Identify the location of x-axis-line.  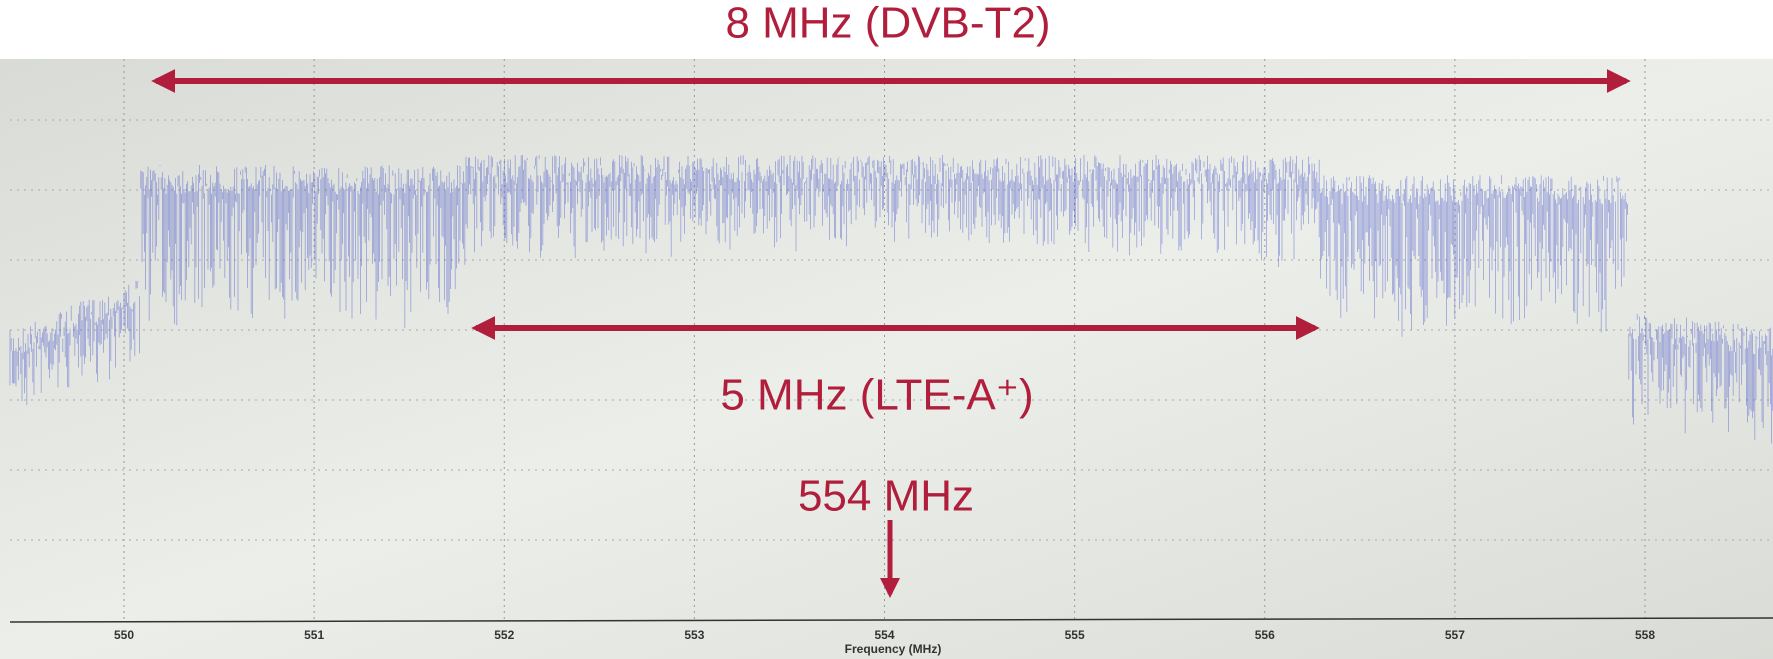
(891, 620).